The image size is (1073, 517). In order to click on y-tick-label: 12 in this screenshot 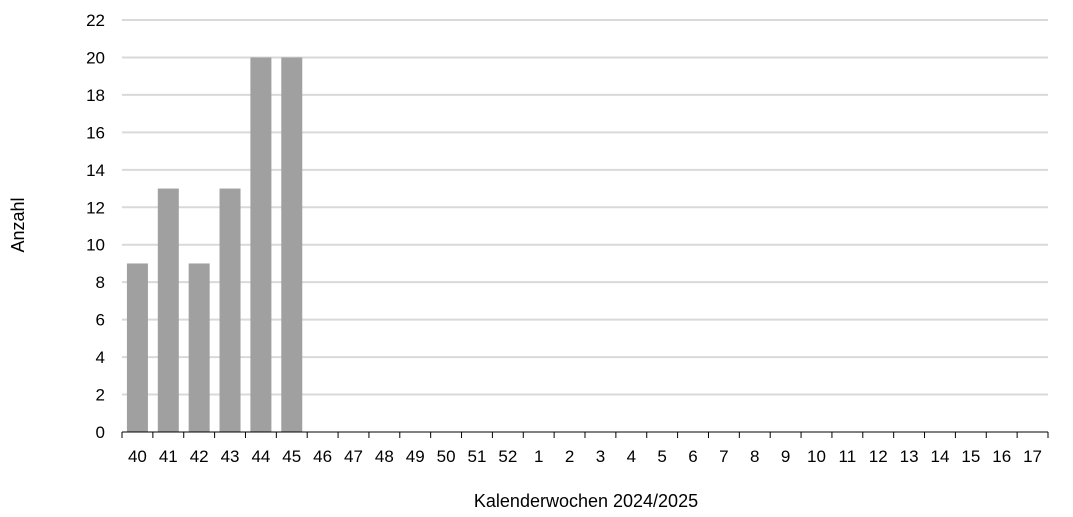, I will do `click(95, 207)`.